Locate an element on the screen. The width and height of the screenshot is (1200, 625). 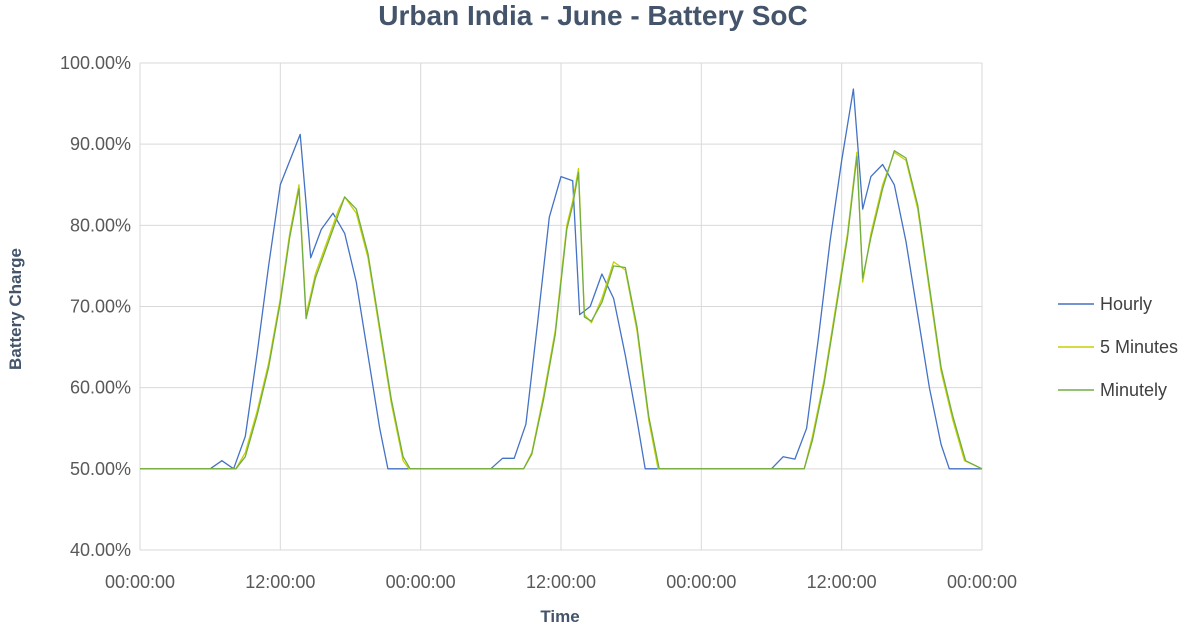
legend-label-minutely: Minutely is located at coordinates (1133, 390).